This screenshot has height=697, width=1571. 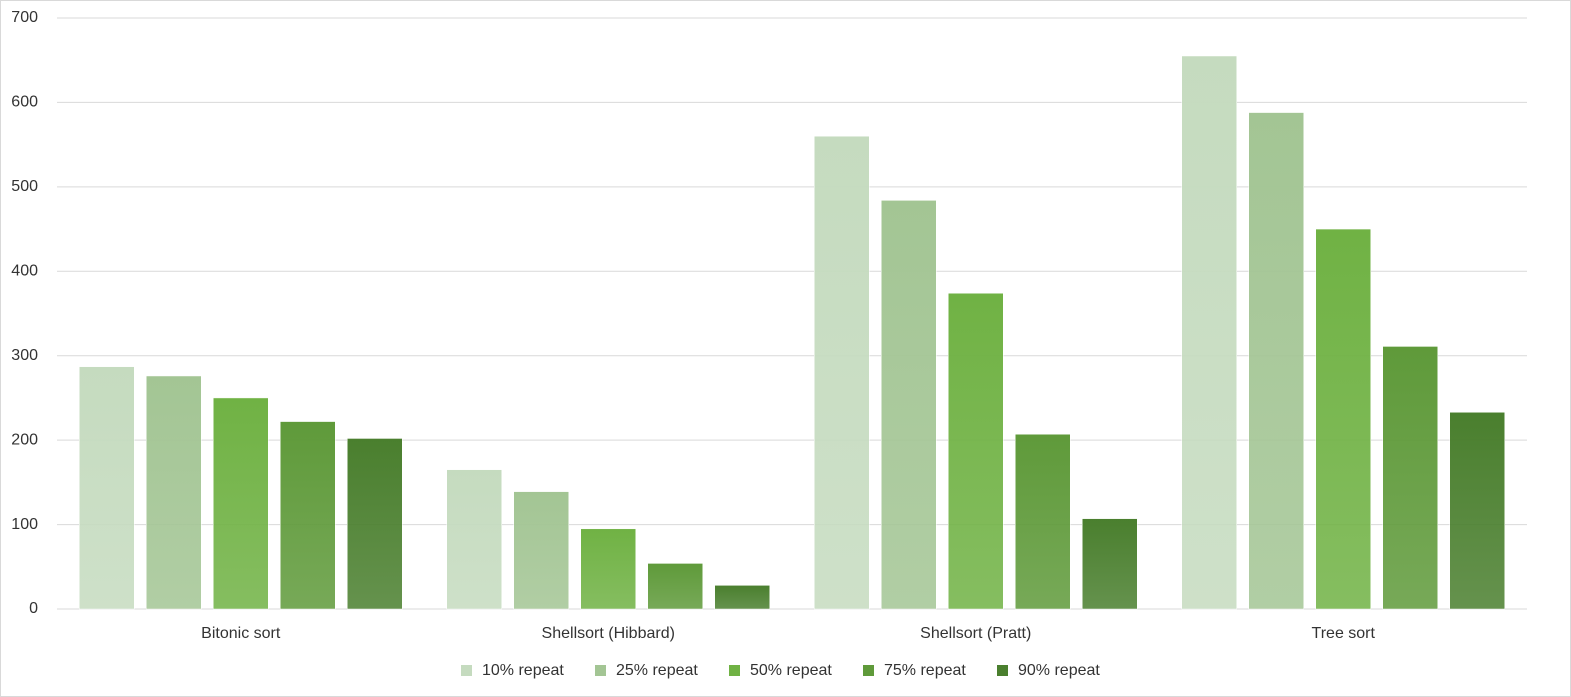 I want to click on y-tick-label: 700, so click(x=24, y=17).